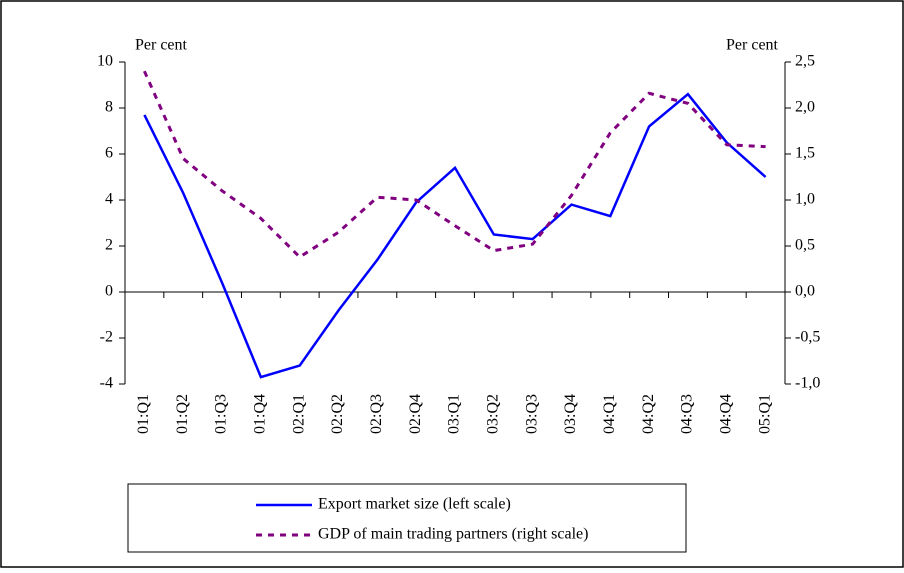  Describe the element at coordinates (609, 414) in the screenshot. I see `x-tick-label: 04:Q1` at that location.